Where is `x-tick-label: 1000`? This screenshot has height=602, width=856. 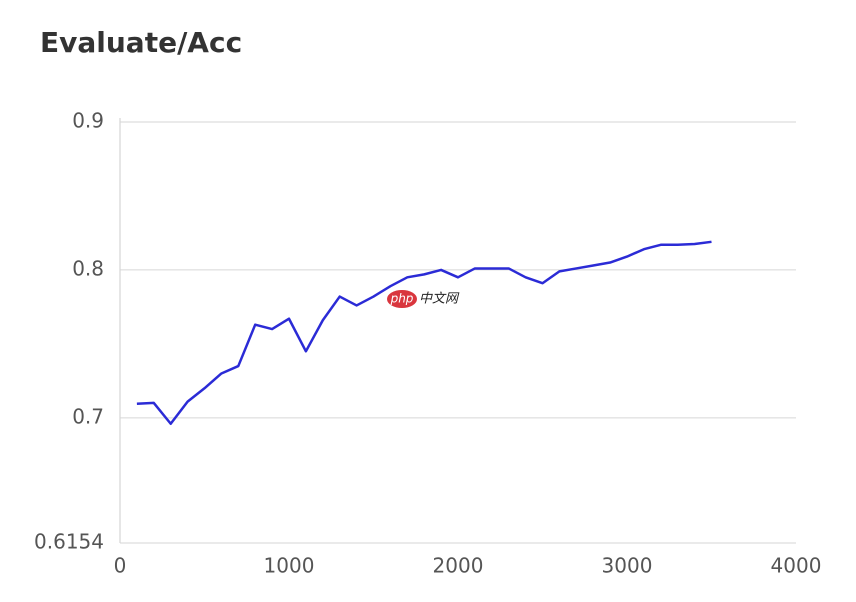
x-tick-label: 1000 is located at coordinates (289, 566).